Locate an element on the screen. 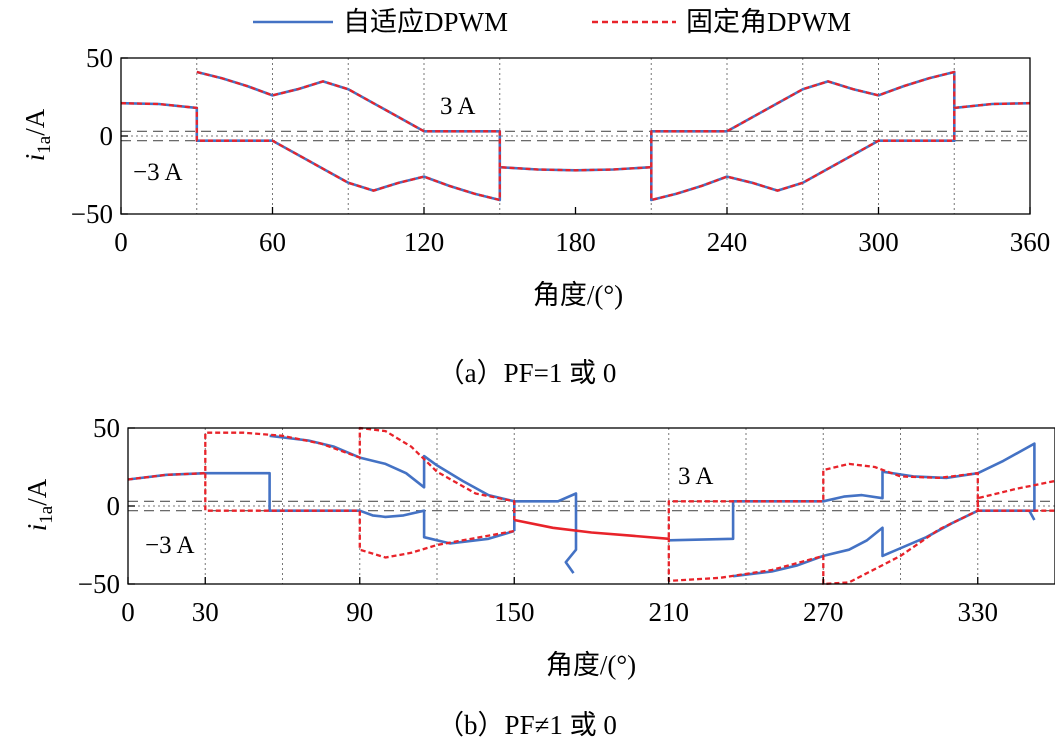 This screenshot has width=1055, height=745. x-tick-label: 300 is located at coordinates (878, 242).